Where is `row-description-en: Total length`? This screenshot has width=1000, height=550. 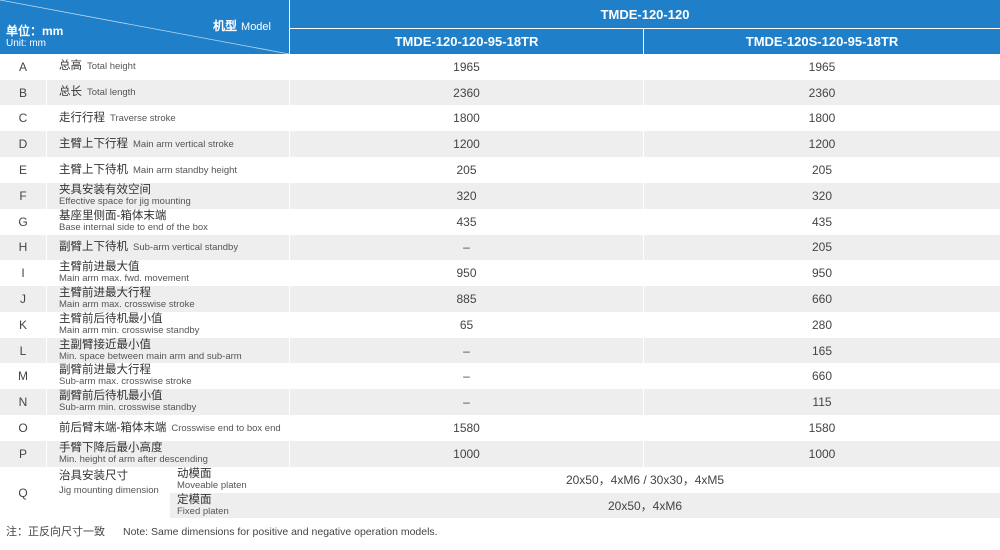
row-description-en: Total length is located at coordinates (111, 93).